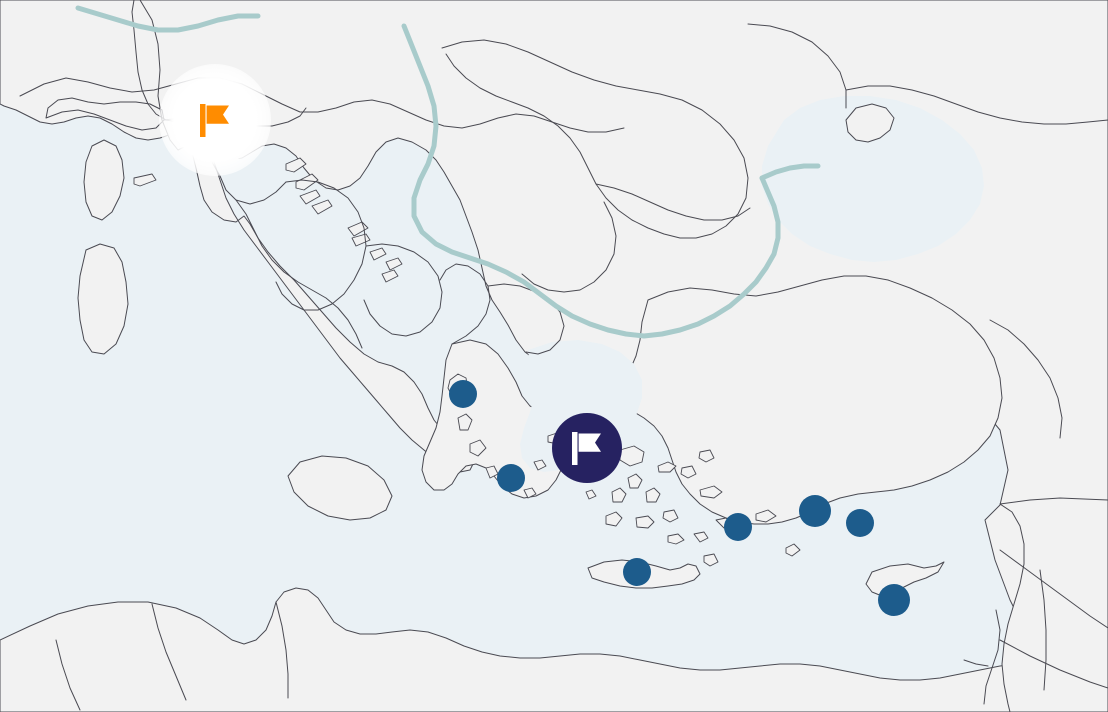 The image size is (1108, 712). I want to click on landmass-levant, so click(1053, 604).